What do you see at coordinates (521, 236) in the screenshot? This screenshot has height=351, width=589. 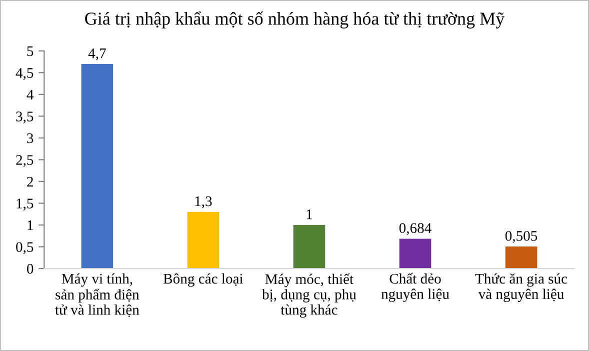 I see `data-label: 0,505` at bounding box center [521, 236].